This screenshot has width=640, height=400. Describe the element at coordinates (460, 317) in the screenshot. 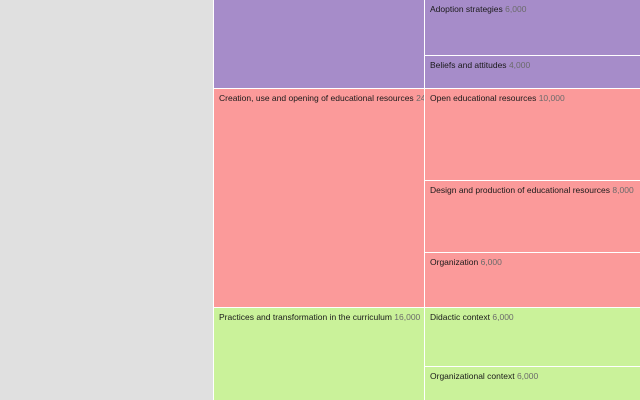

I see `treemap-label-text: Didactic context` at that location.